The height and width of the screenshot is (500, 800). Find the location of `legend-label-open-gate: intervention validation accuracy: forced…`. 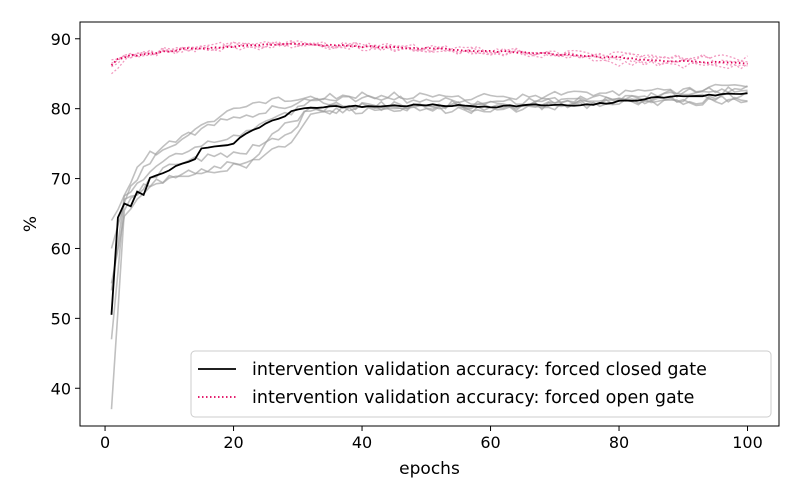

legend-label-open-gate: intervention validation accuracy: forced… is located at coordinates (473, 398).